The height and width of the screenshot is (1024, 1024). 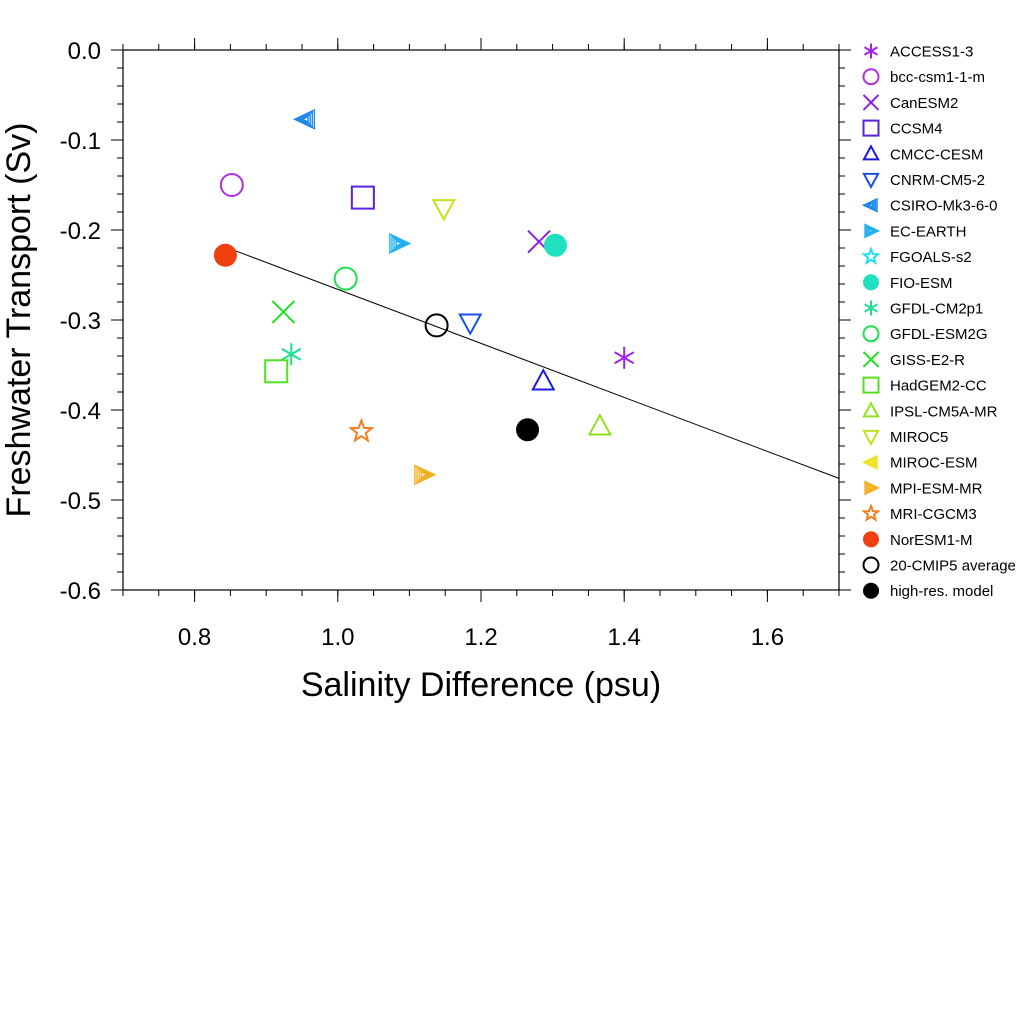 I want to click on legend-item: bcc-csm1-1-m, so click(x=923, y=77).